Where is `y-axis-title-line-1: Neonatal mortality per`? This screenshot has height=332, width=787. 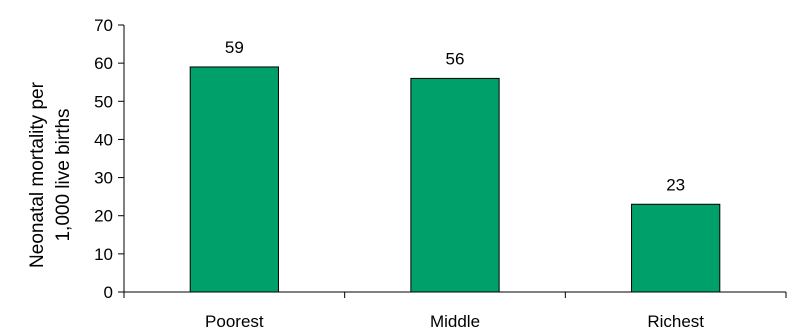
y-axis-title-line-1: Neonatal mortality per is located at coordinates (37, 174).